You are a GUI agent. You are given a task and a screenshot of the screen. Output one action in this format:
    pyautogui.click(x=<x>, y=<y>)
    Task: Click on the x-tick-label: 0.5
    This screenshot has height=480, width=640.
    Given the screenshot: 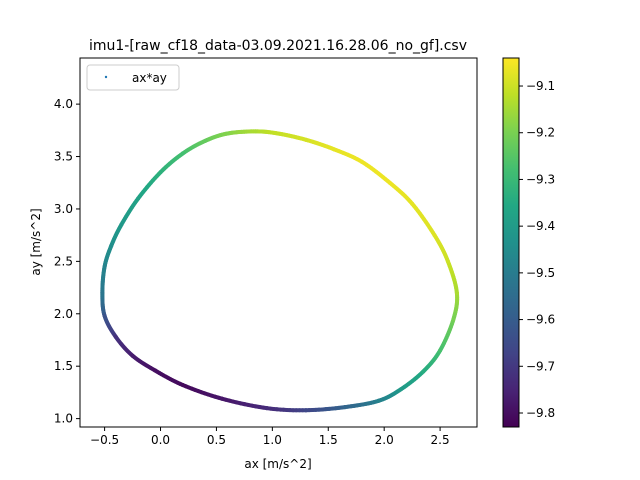 What is the action you would take?
    pyautogui.click(x=216, y=440)
    